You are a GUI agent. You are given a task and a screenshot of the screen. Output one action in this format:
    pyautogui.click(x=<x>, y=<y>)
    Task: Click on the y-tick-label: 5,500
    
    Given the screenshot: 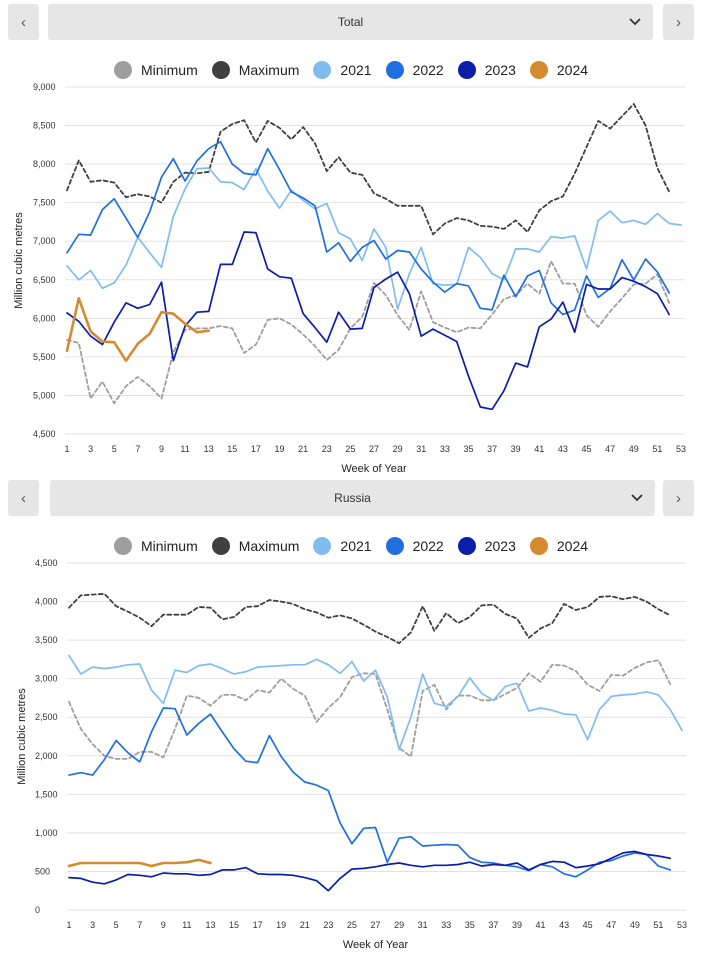 What is the action you would take?
    pyautogui.click(x=44, y=357)
    